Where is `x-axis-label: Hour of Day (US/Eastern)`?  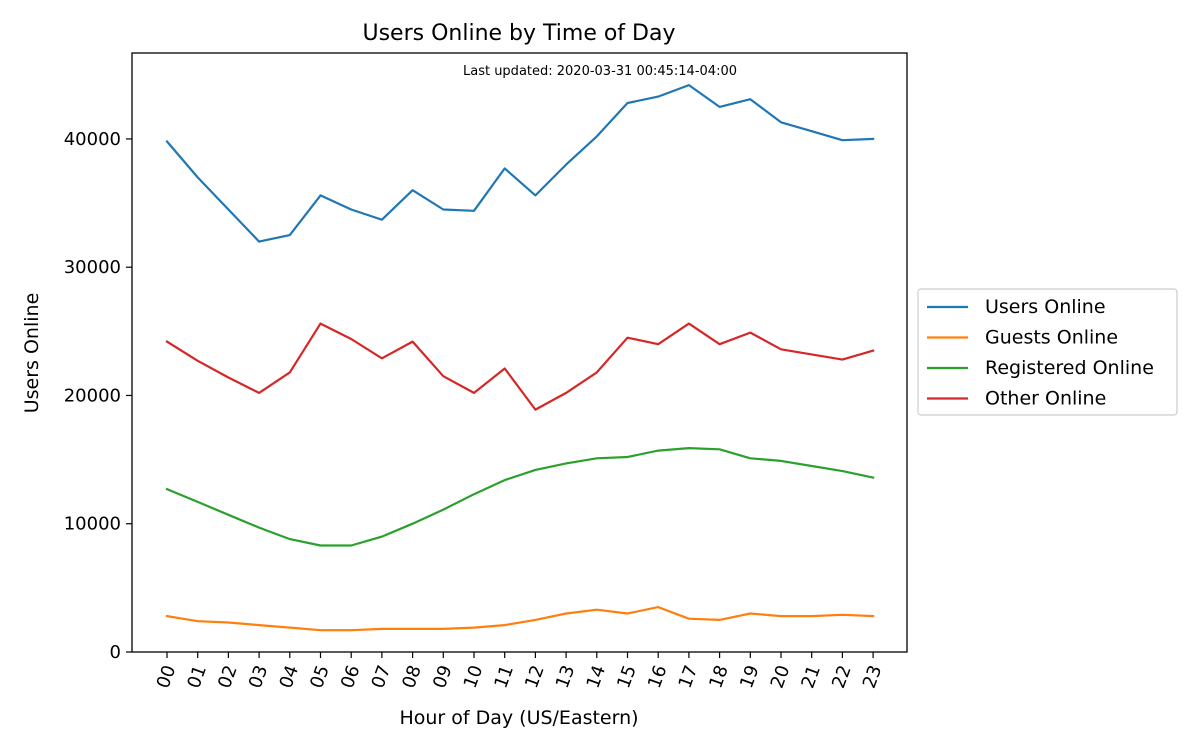
x-axis-label: Hour of Day (US/Eastern) is located at coordinates (518, 718).